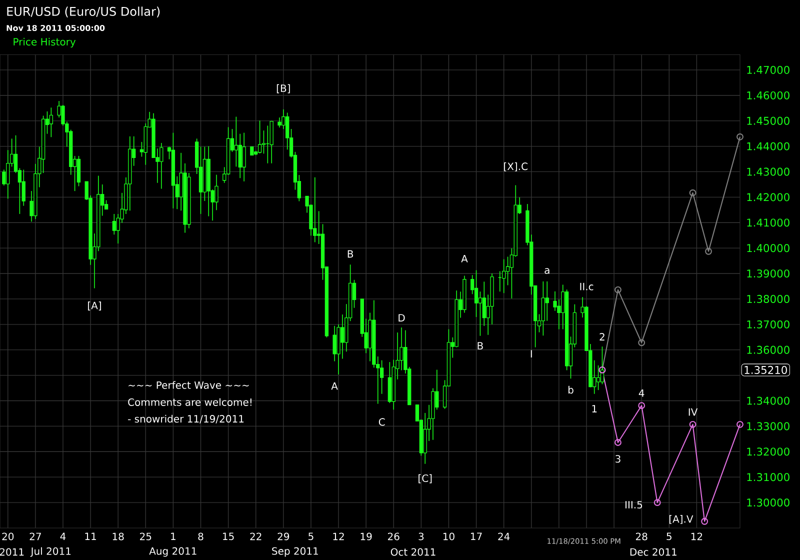 The image size is (800, 560). Describe the element at coordinates (642, 536) in the screenshot. I see `x-tick-label: 28` at that location.